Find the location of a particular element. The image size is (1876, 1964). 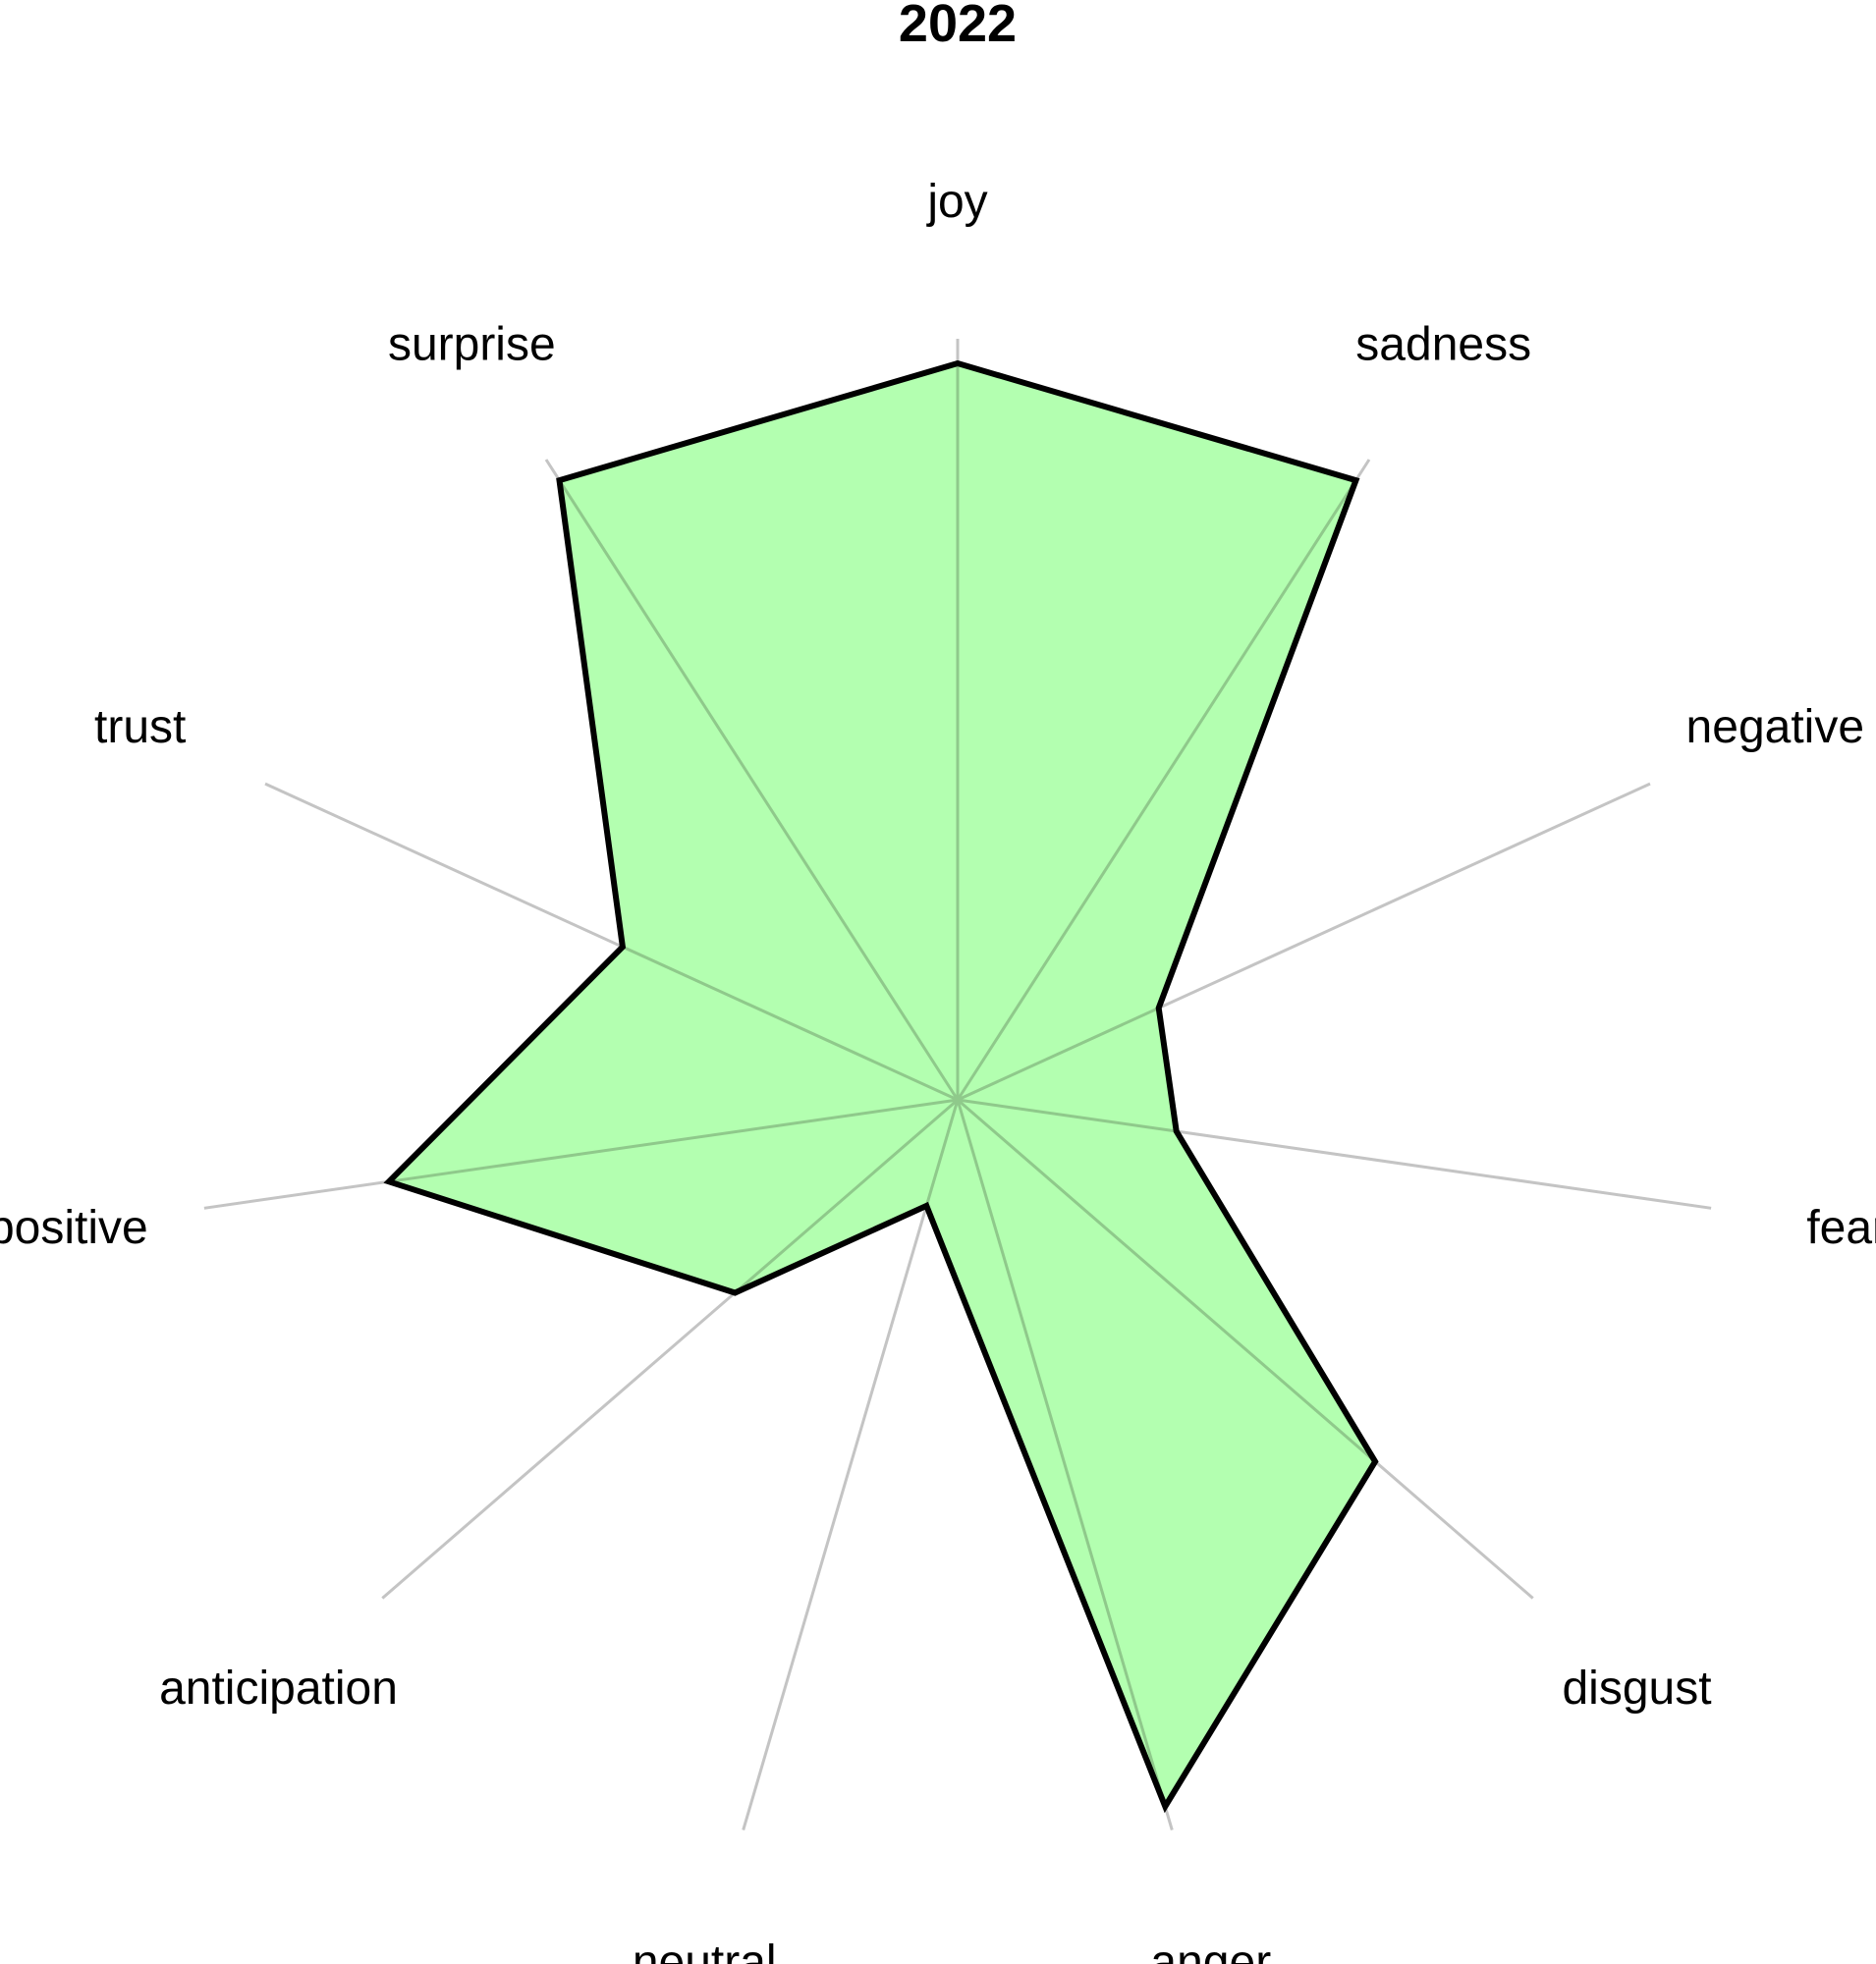

axis-spoke-inner-anticipation is located at coordinates (847, 1196).